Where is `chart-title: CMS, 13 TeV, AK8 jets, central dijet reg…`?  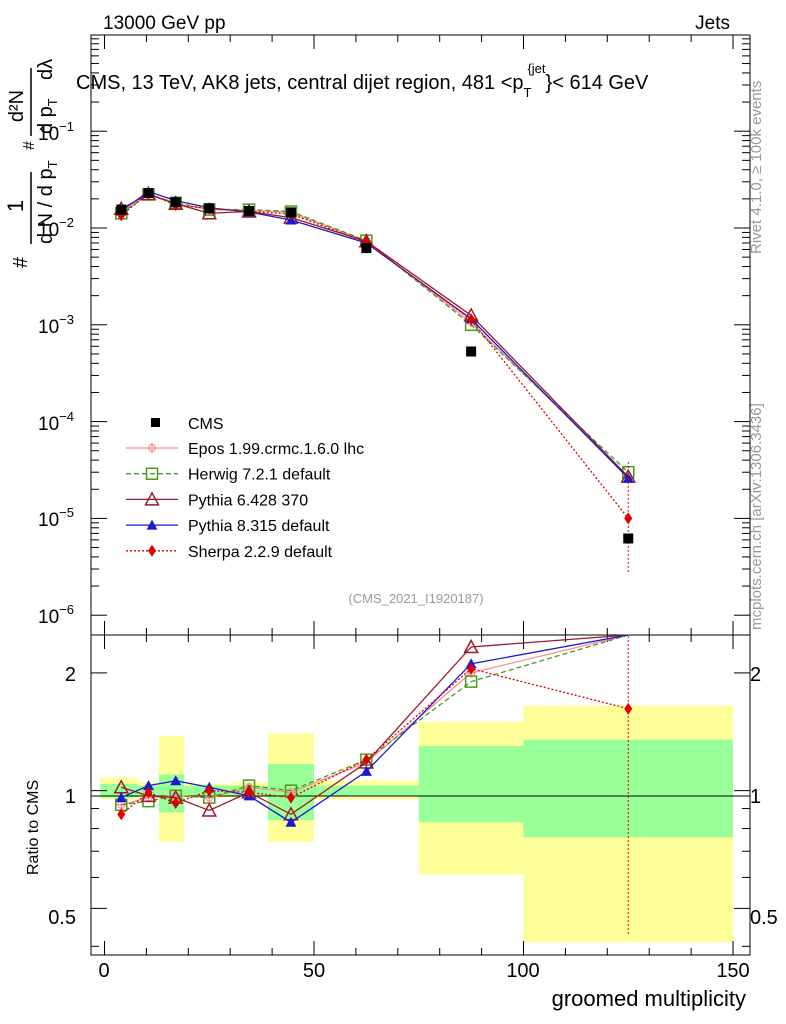
chart-title: CMS, 13 TeV, AK8 jets, central dijet reg… is located at coordinates (362, 80).